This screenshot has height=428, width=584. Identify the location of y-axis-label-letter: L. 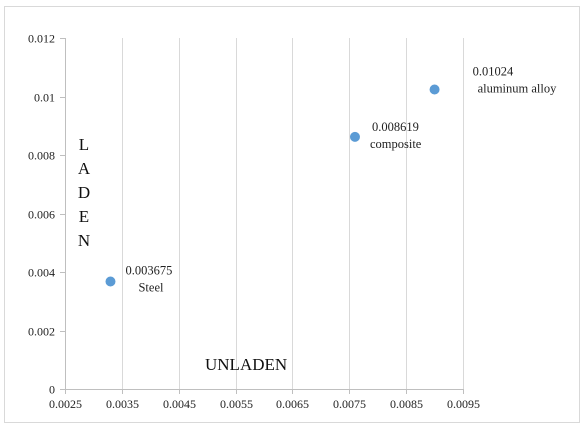
(84, 144).